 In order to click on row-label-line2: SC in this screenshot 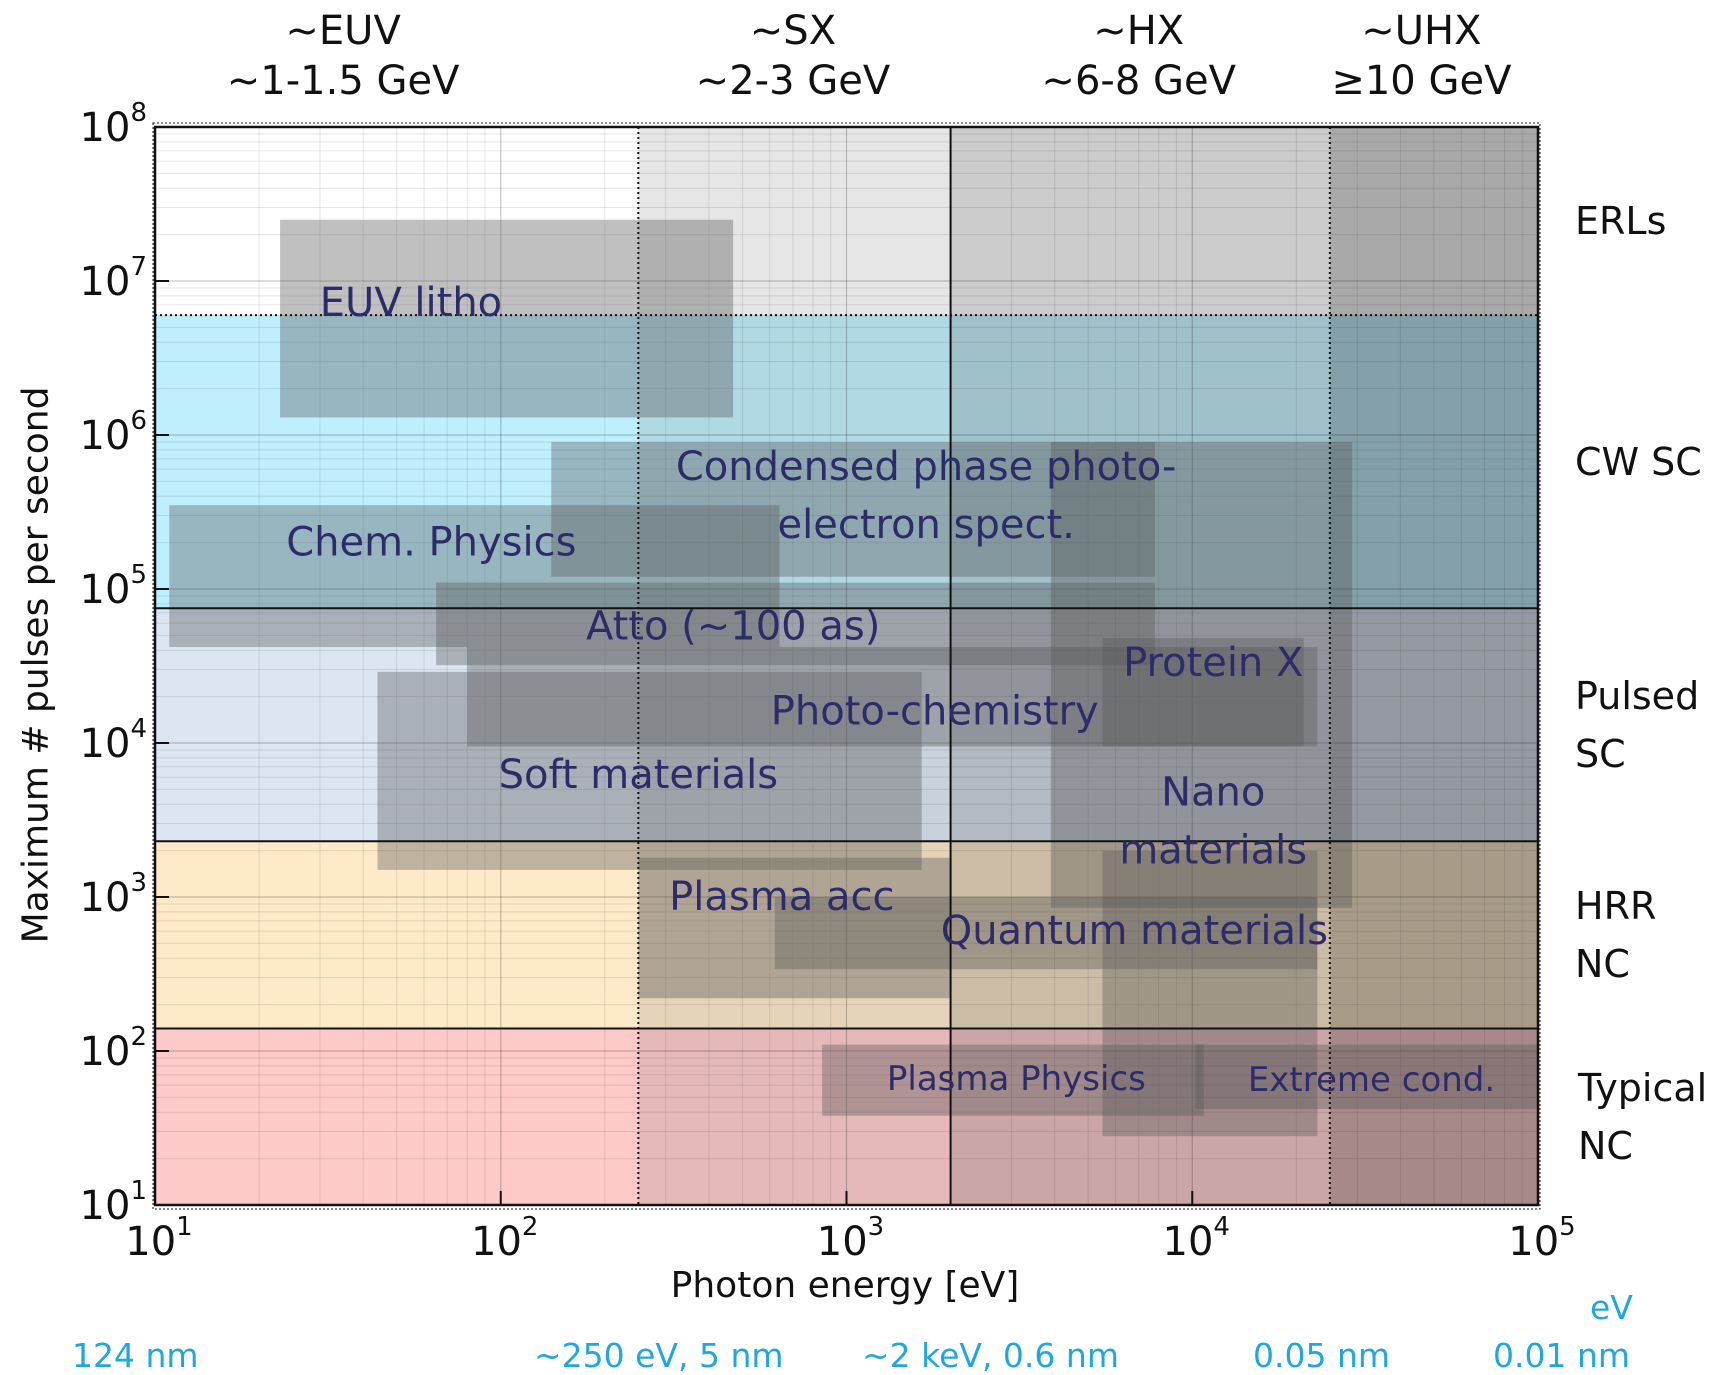, I will do `click(1600, 753)`.